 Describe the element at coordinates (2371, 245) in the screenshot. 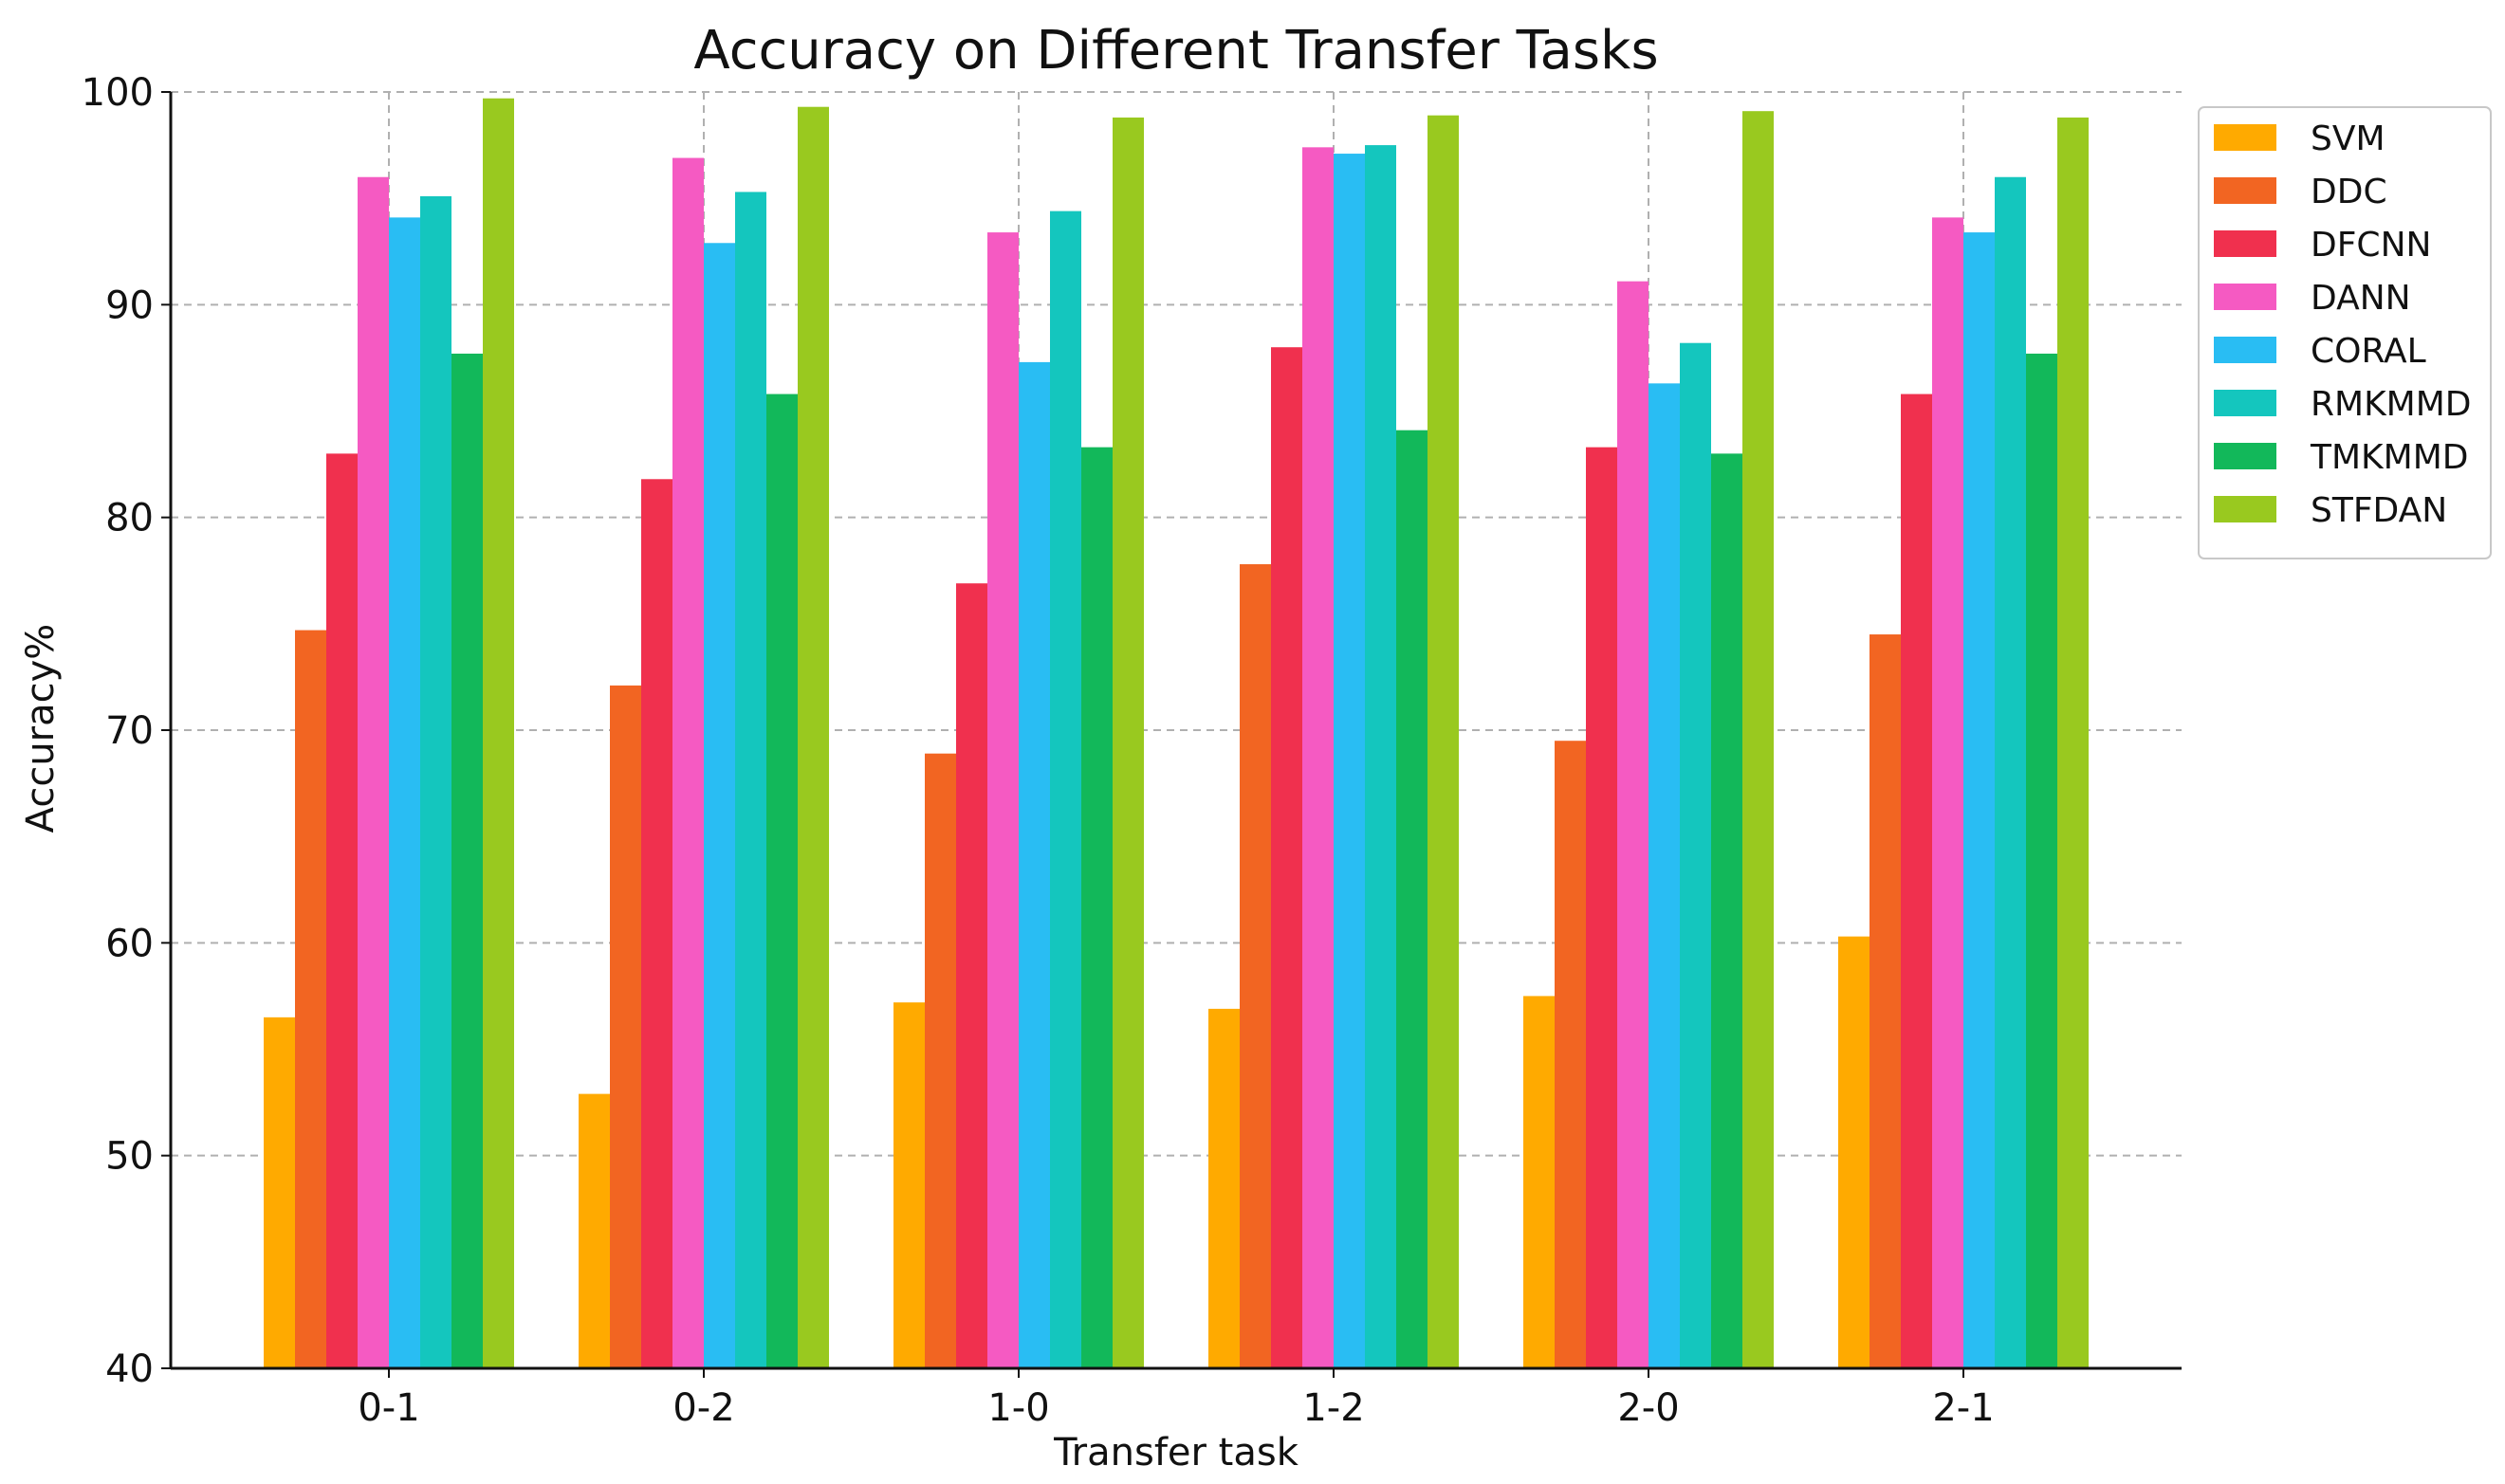

I see `legend-label-dfcnn: DFCNN` at that location.